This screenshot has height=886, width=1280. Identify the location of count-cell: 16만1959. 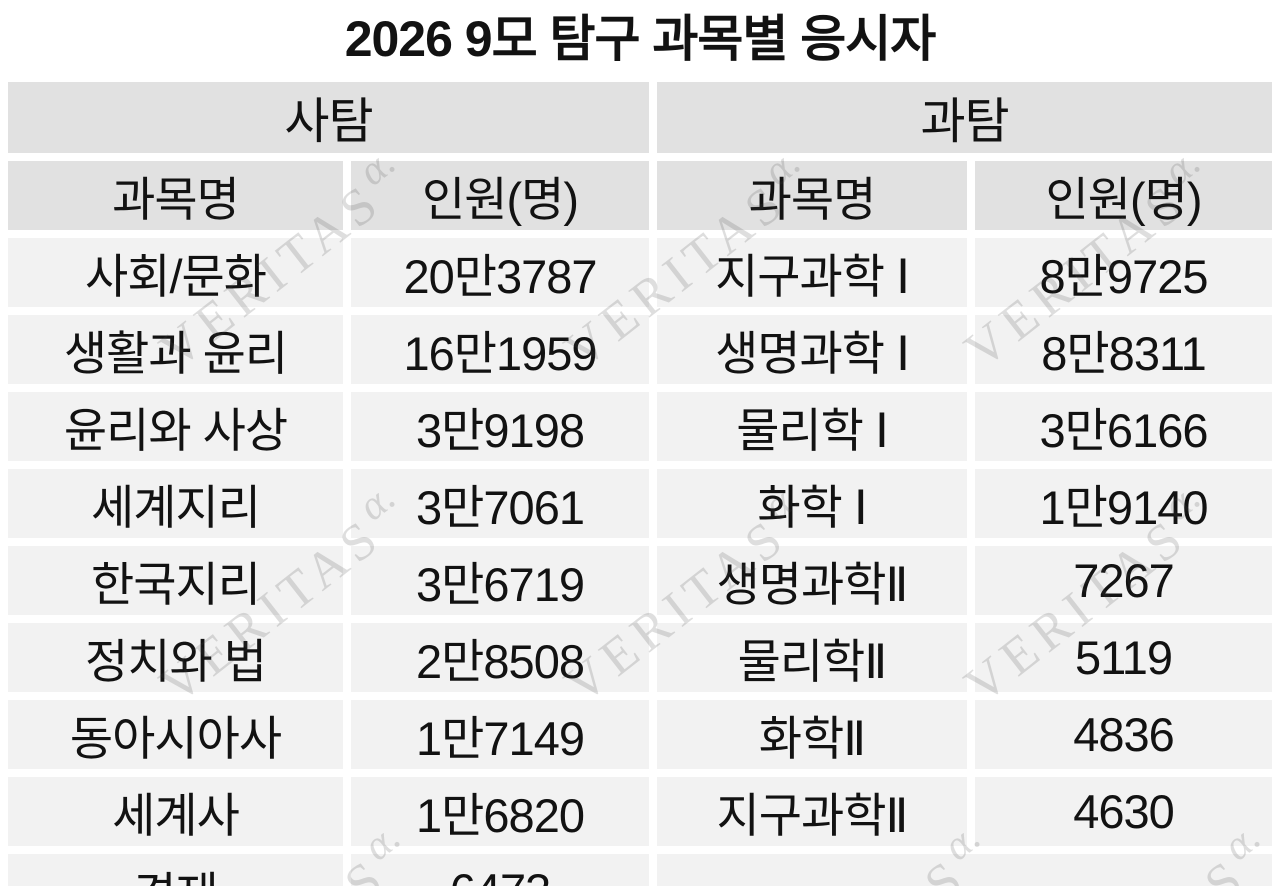
(500, 349).